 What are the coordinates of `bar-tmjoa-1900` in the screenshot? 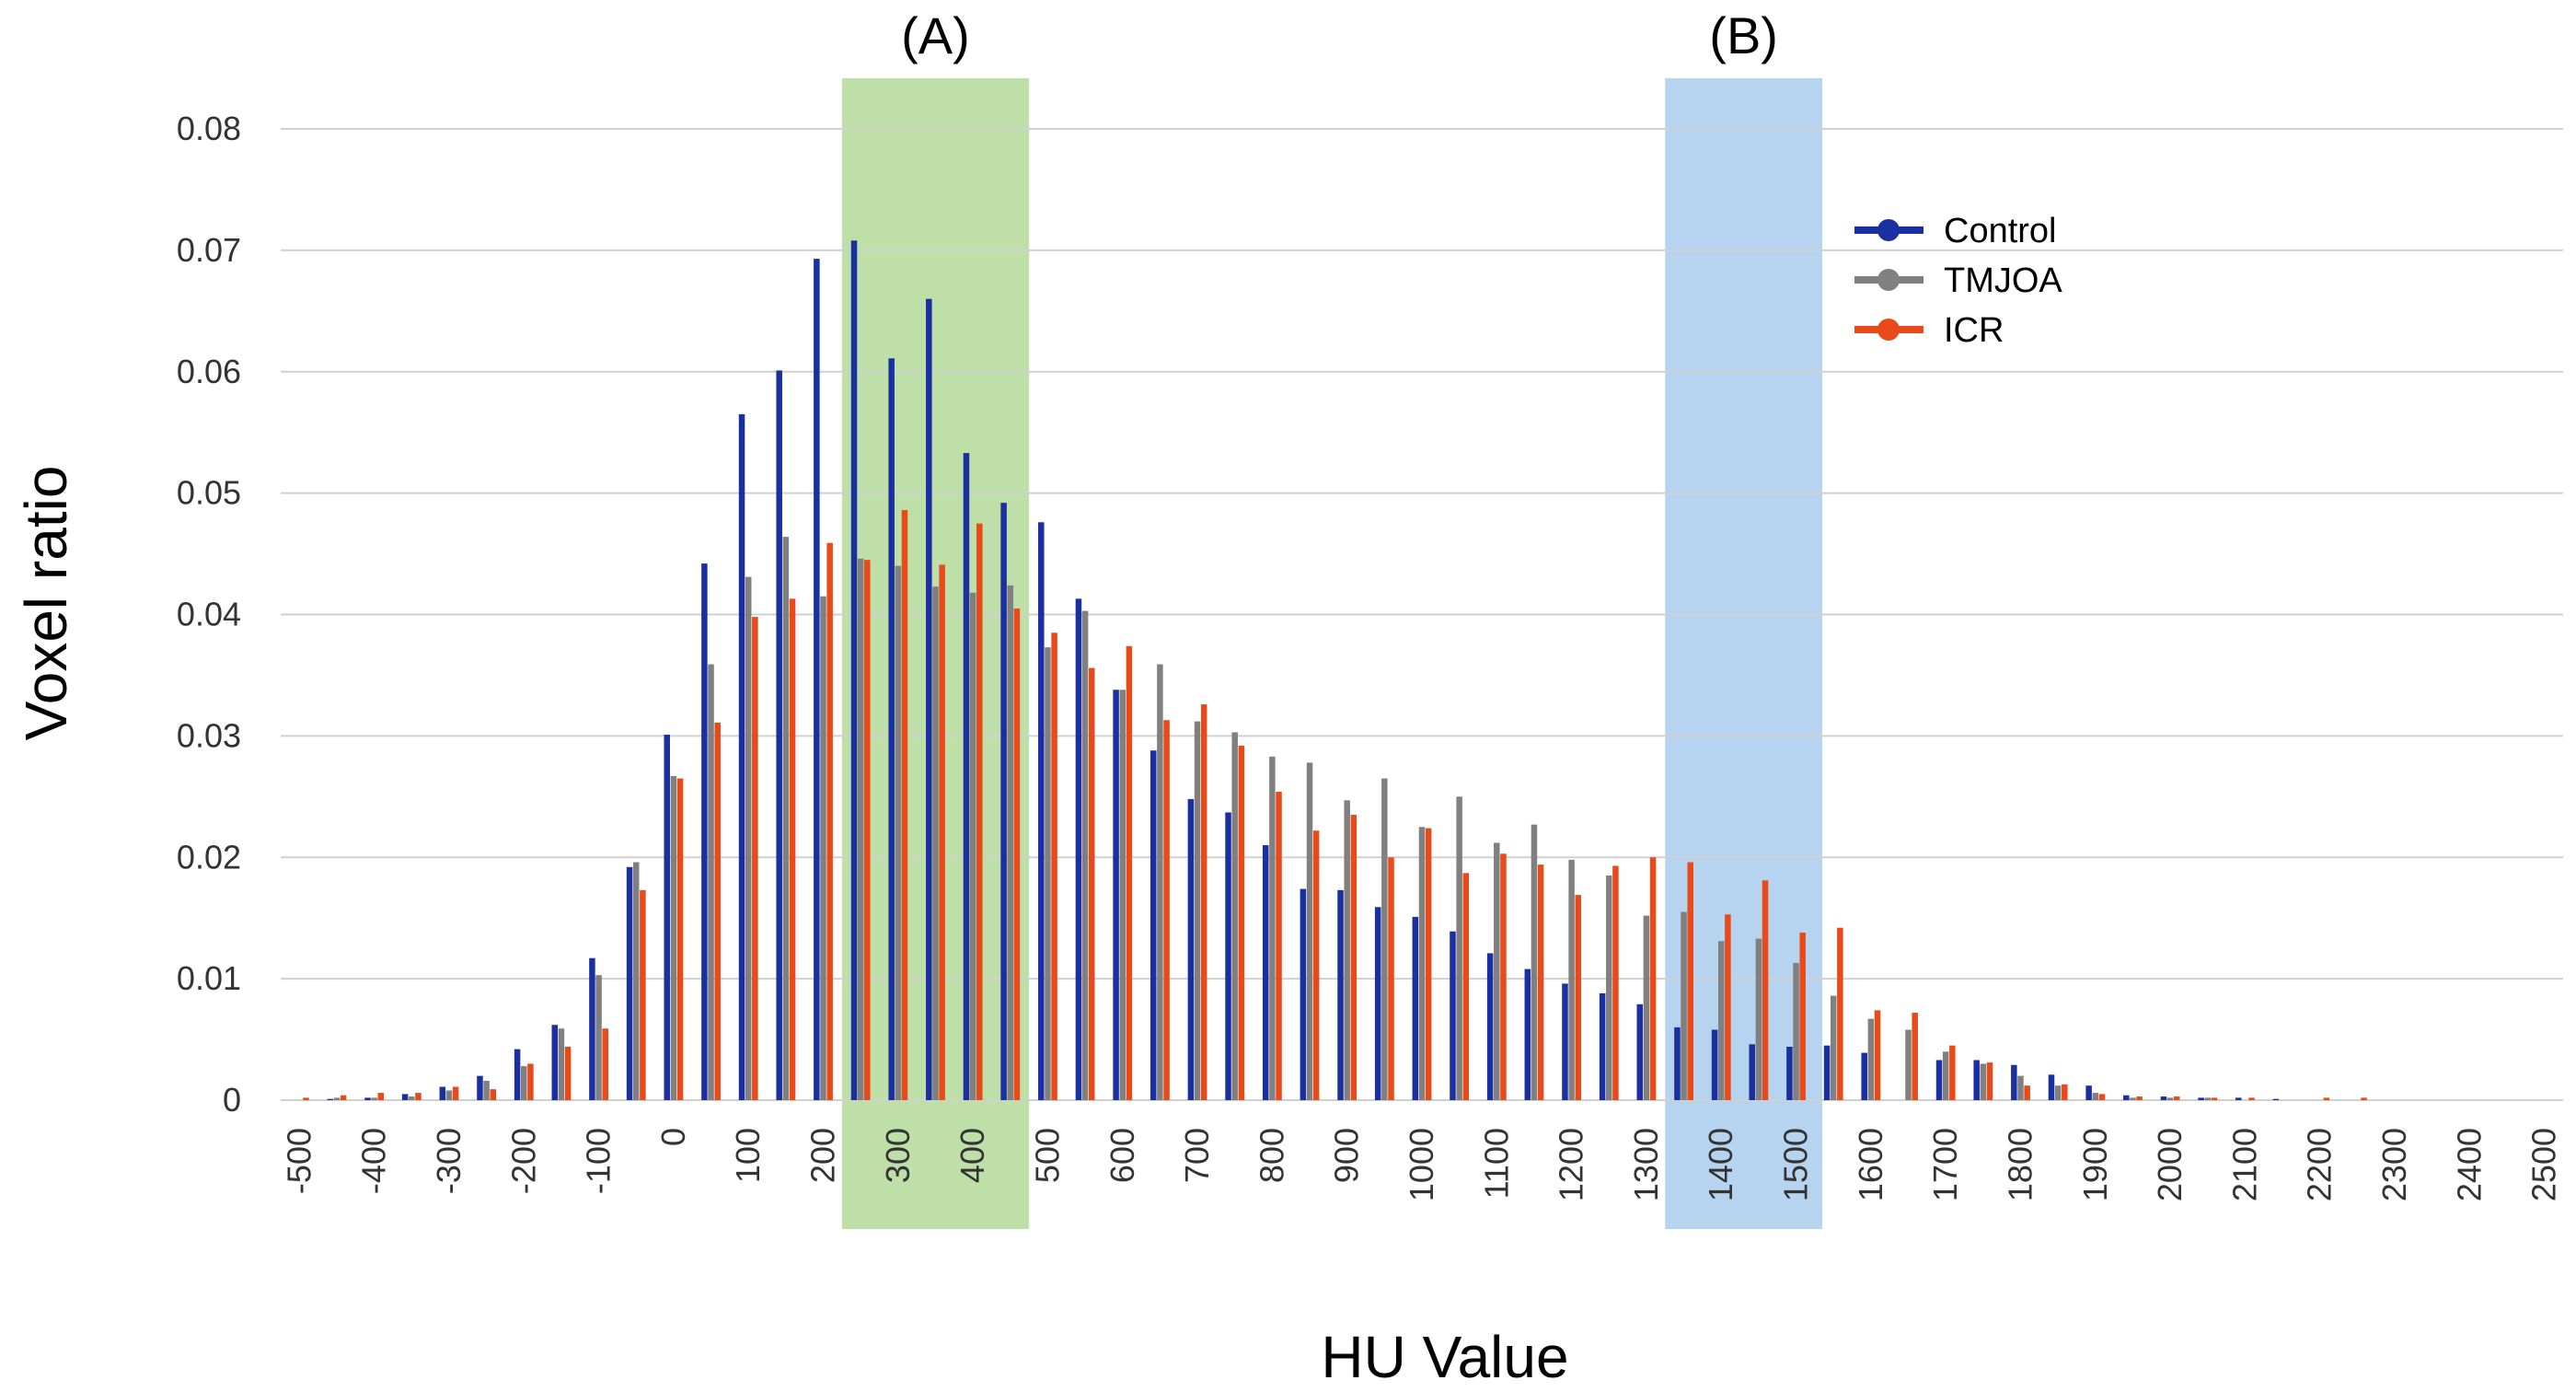 It's located at (2096, 1096).